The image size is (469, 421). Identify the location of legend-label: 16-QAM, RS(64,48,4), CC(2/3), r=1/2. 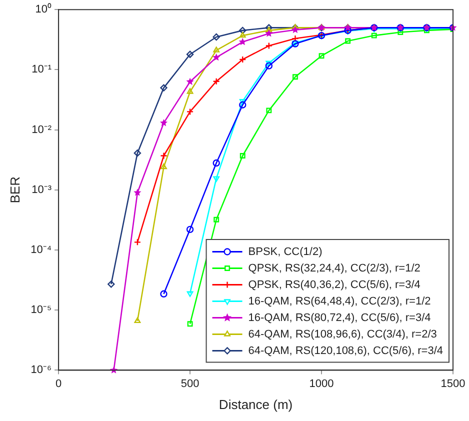
(339, 301).